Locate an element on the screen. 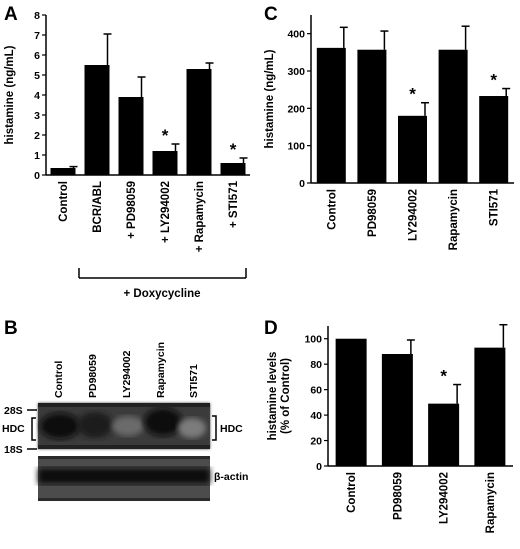 The height and width of the screenshot is (549, 520). x-tick-label: + Rapamycin is located at coordinates (200, 216).